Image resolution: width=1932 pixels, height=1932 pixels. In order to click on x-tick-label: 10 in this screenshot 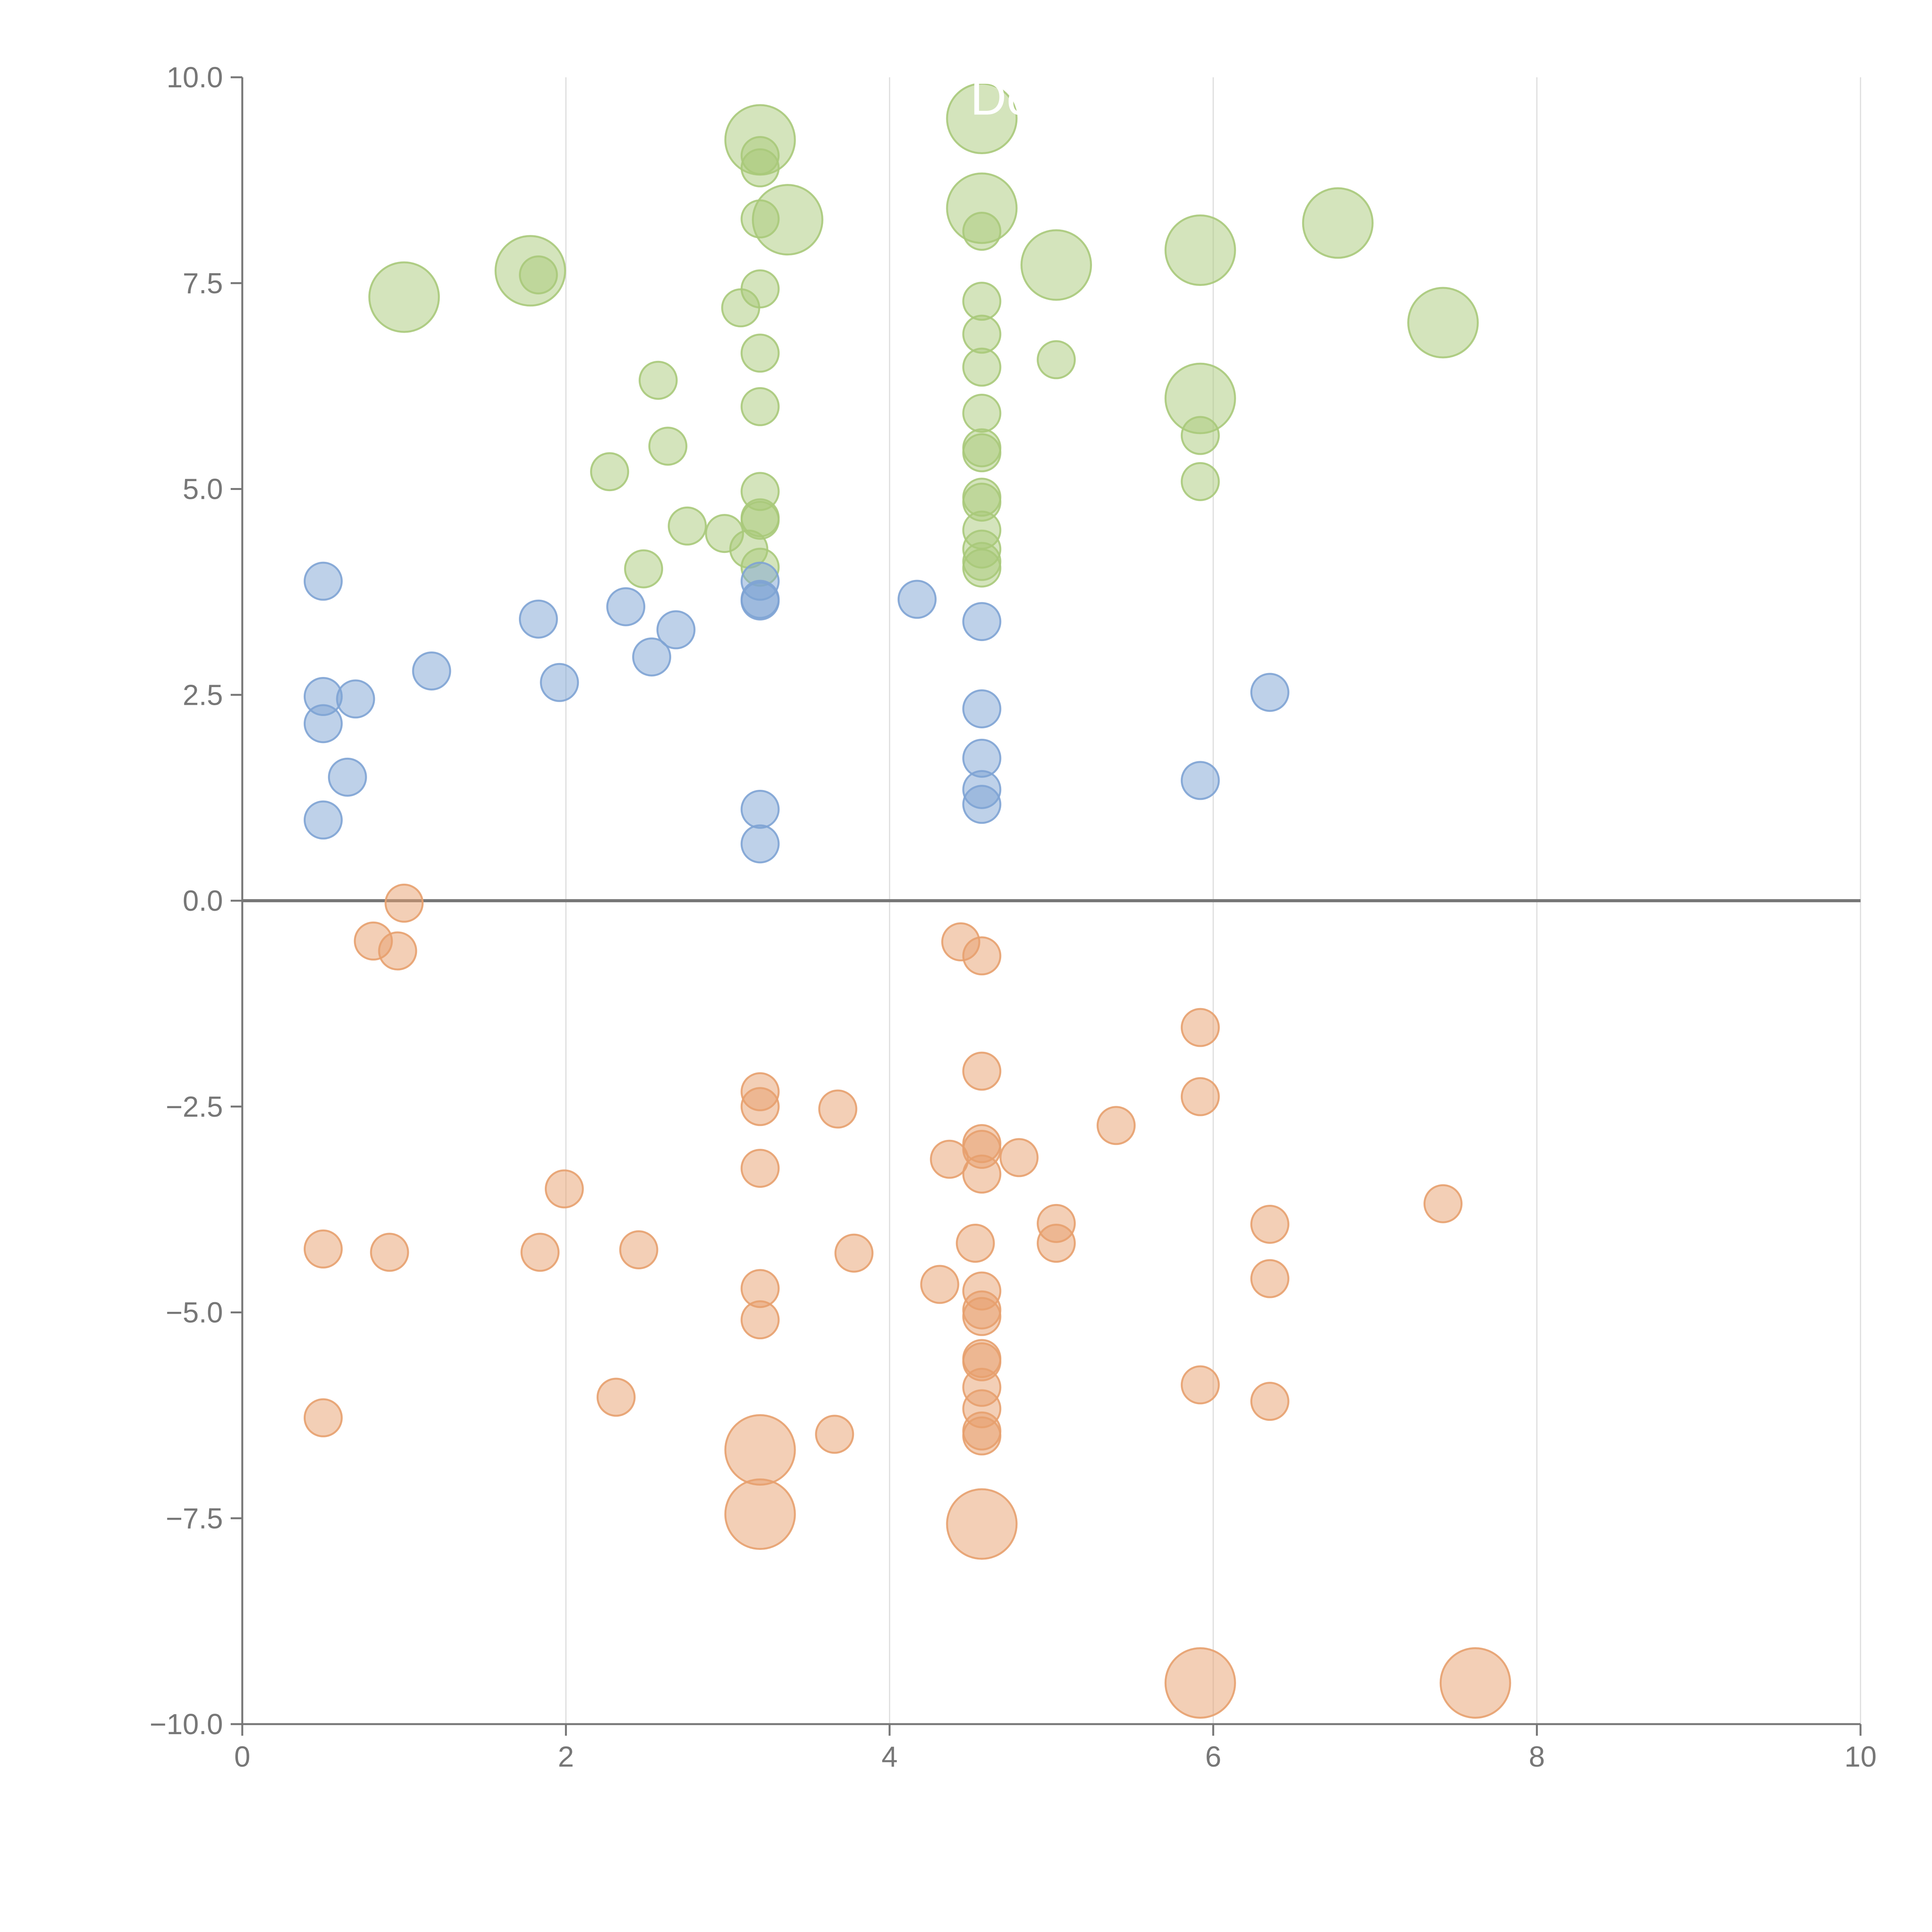, I will do `click(1860, 1756)`.